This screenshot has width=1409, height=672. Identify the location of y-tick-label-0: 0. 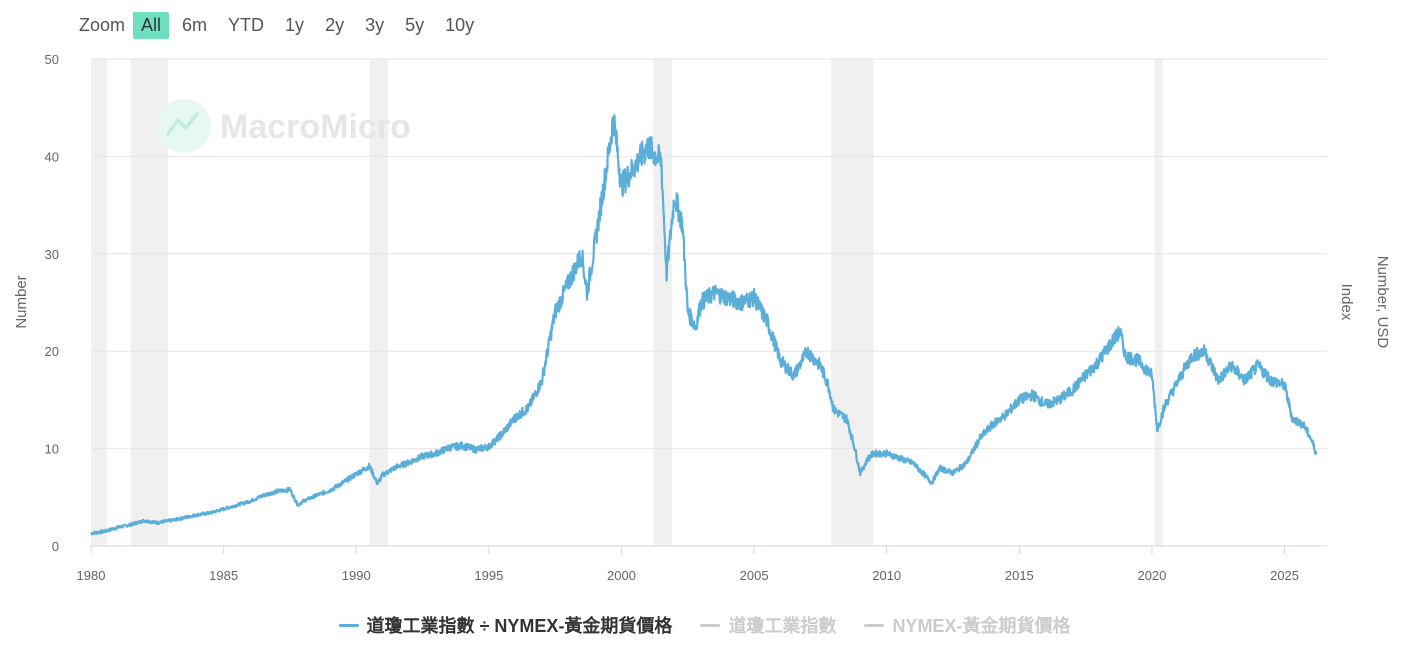
(55, 546).